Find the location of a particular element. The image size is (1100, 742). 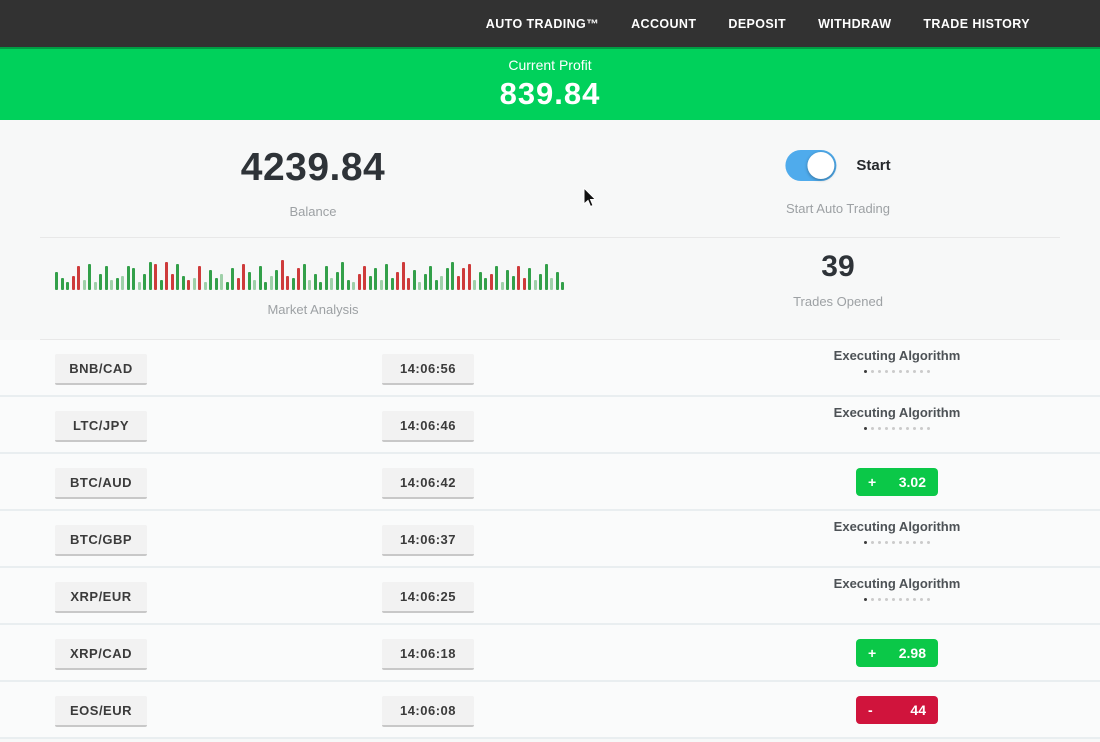

market-analysis-label: Market Analysis is located at coordinates (313, 309).